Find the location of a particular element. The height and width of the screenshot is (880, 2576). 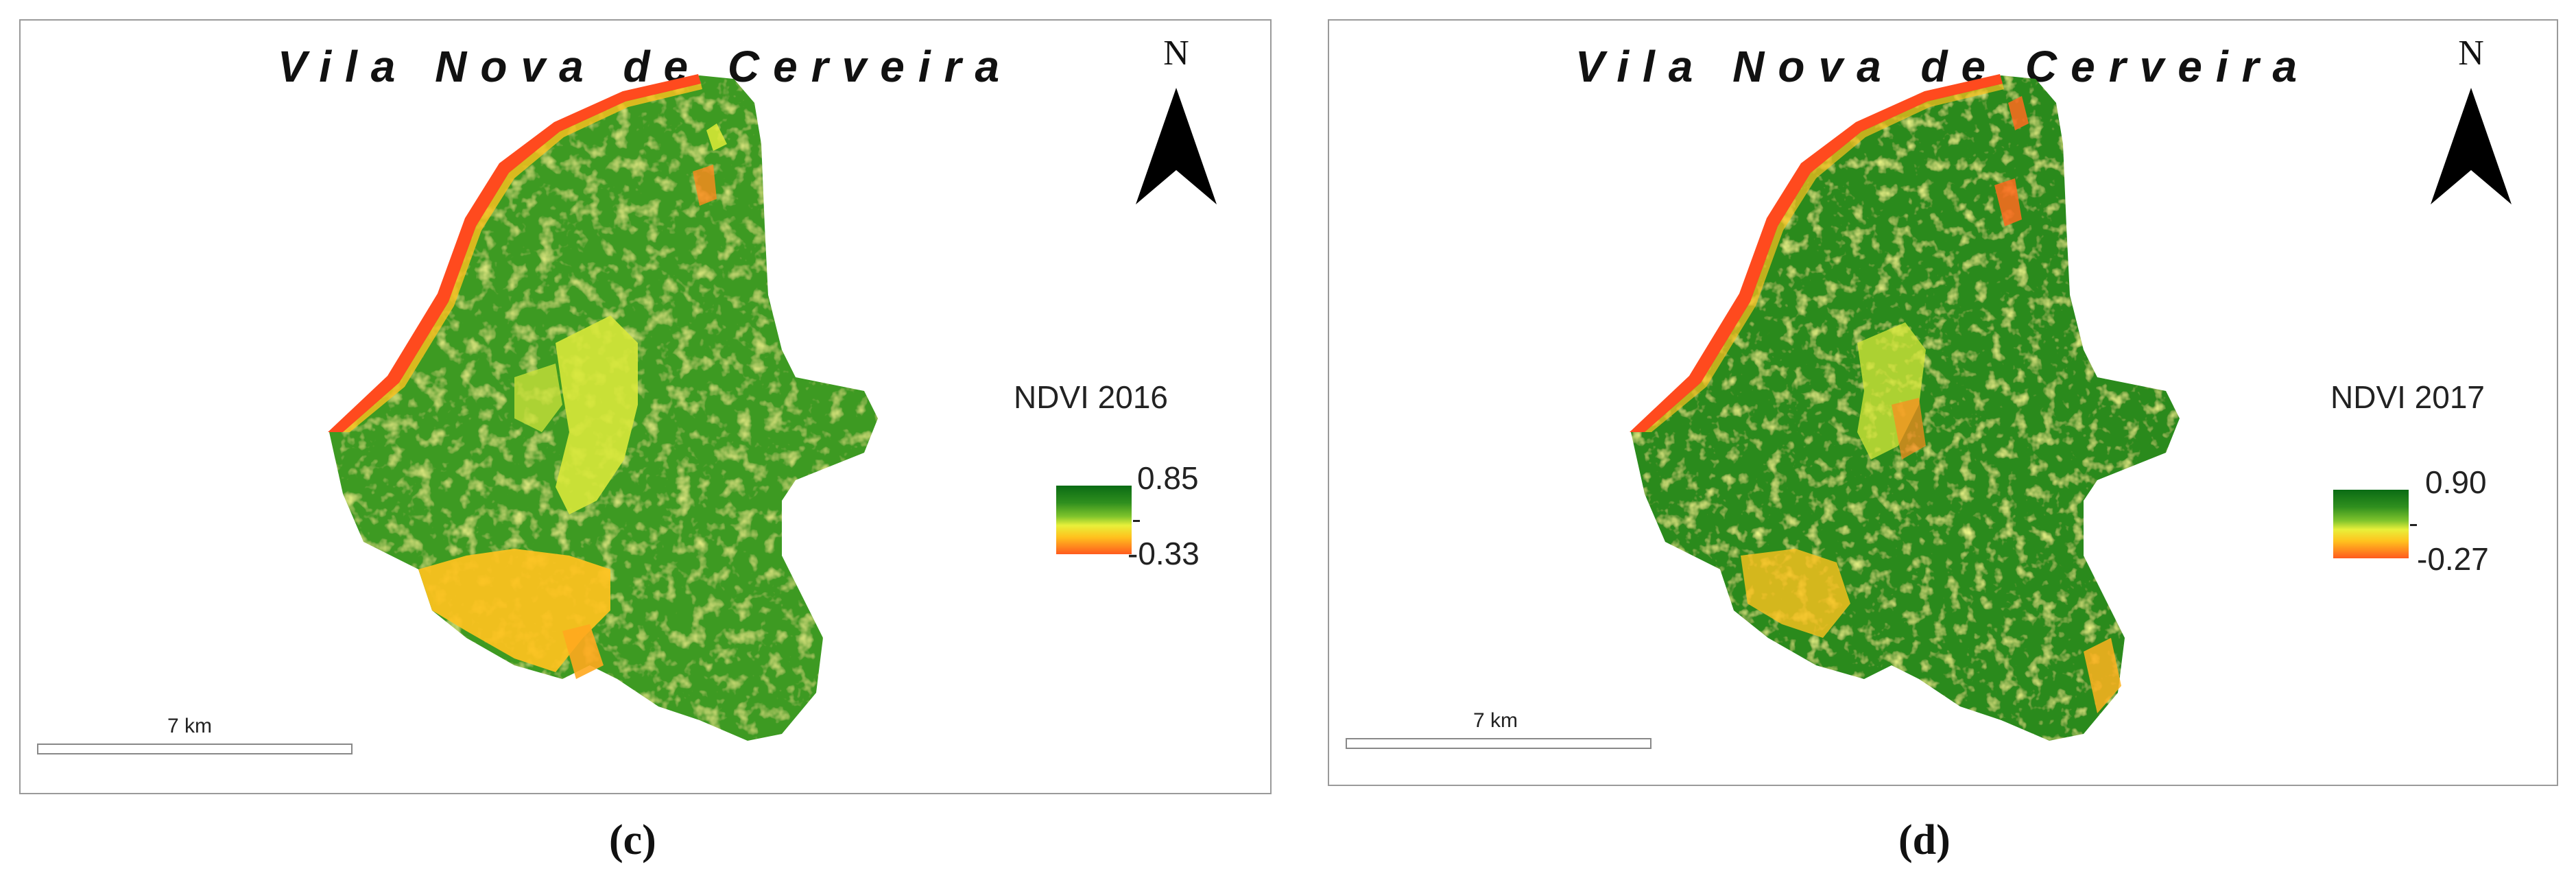

legend-min-value: -0.33 is located at coordinates (1164, 553).